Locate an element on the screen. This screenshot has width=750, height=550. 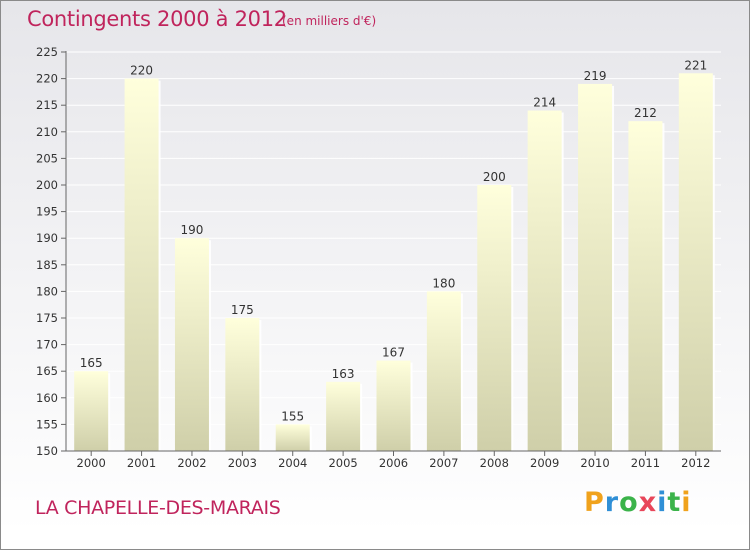
bar-value-label: 155 is located at coordinates (292, 416).